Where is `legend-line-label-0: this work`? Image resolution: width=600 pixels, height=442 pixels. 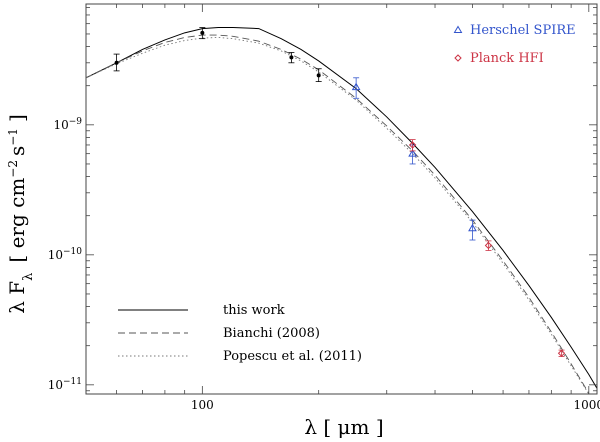
legend-line-label-0: this work is located at coordinates (254, 310).